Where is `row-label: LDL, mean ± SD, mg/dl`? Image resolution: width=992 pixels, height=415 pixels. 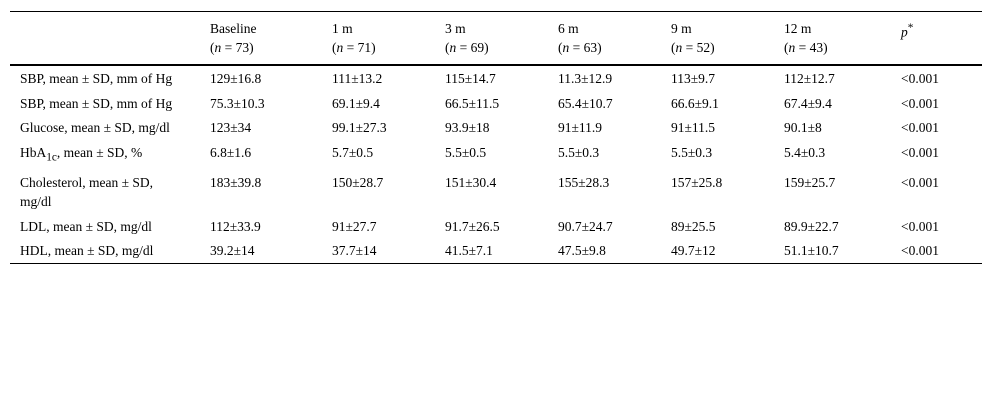 row-label: LDL, mean ± SD, mg/dl is located at coordinates (110, 226).